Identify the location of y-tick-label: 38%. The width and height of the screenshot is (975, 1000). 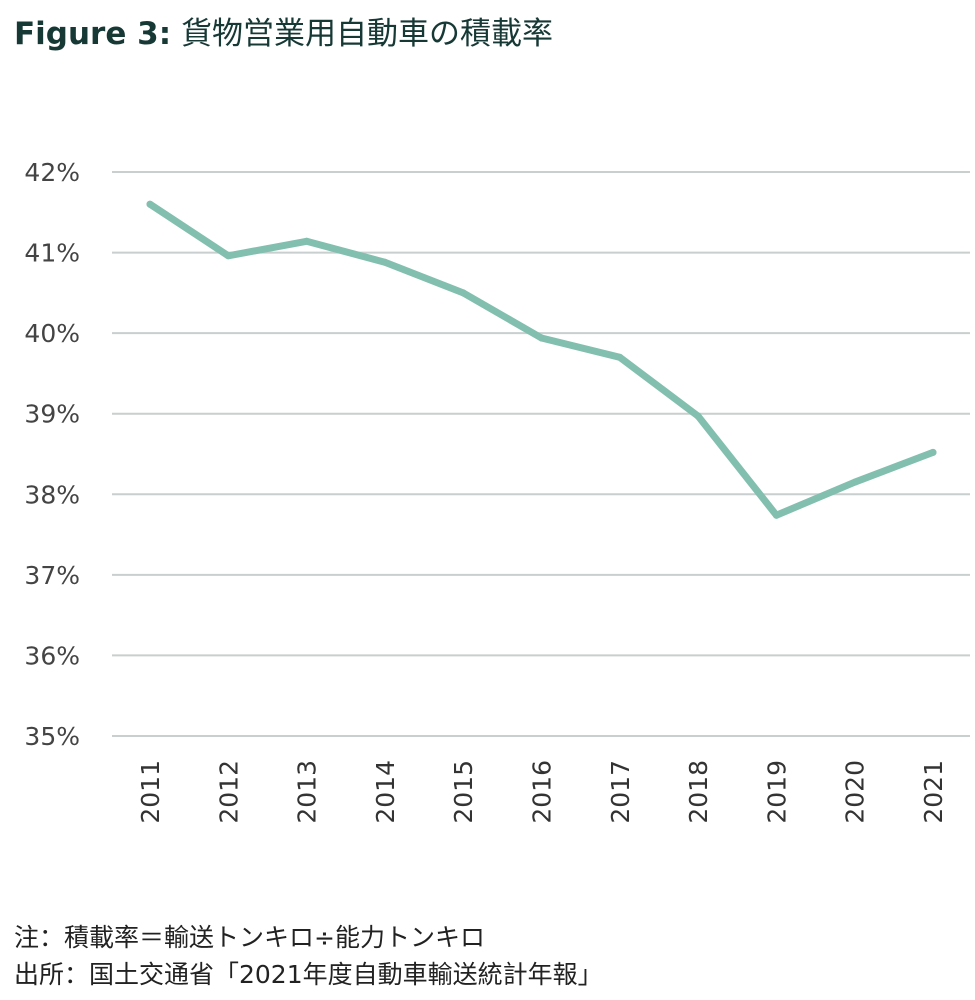
(52, 494).